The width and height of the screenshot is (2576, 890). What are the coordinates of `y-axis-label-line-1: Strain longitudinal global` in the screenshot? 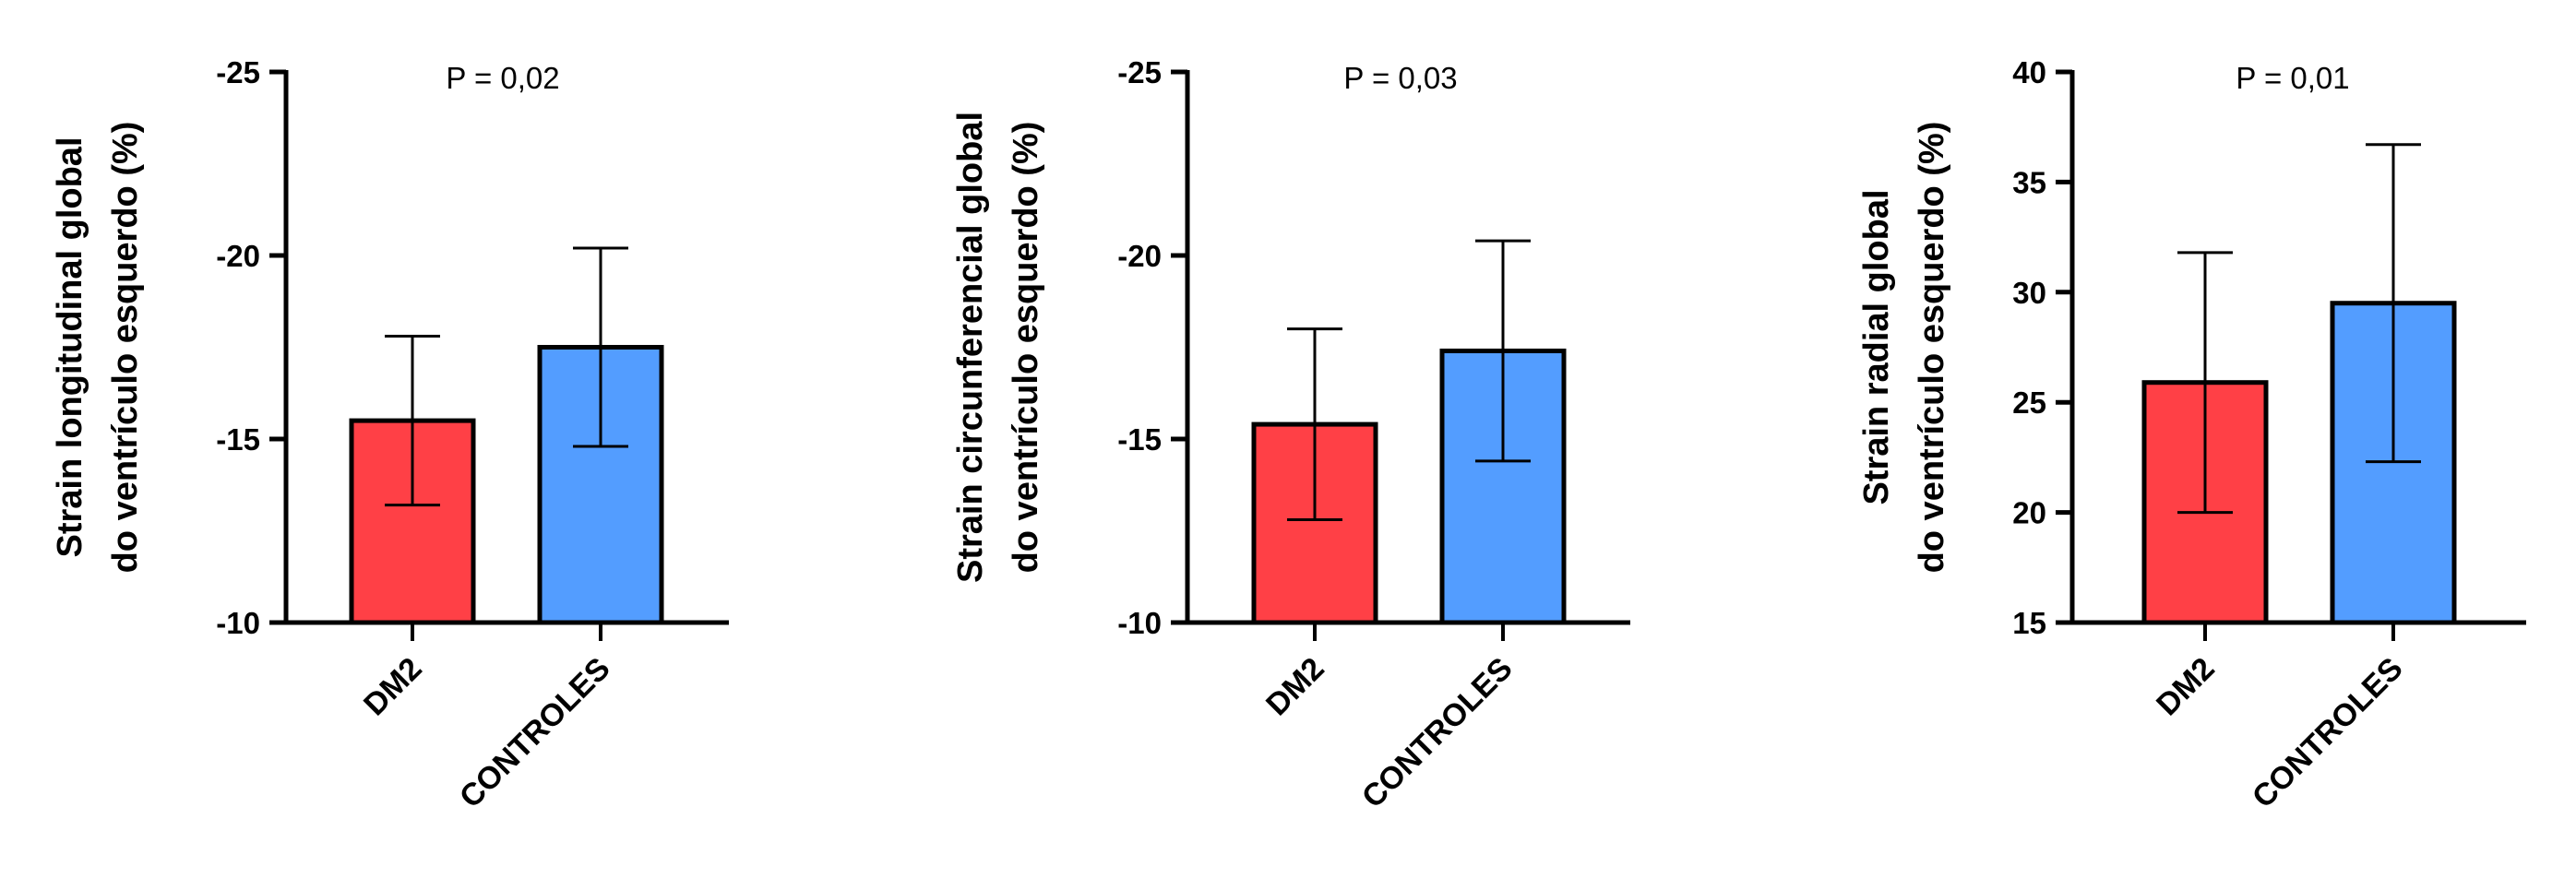 It's located at (70, 348).